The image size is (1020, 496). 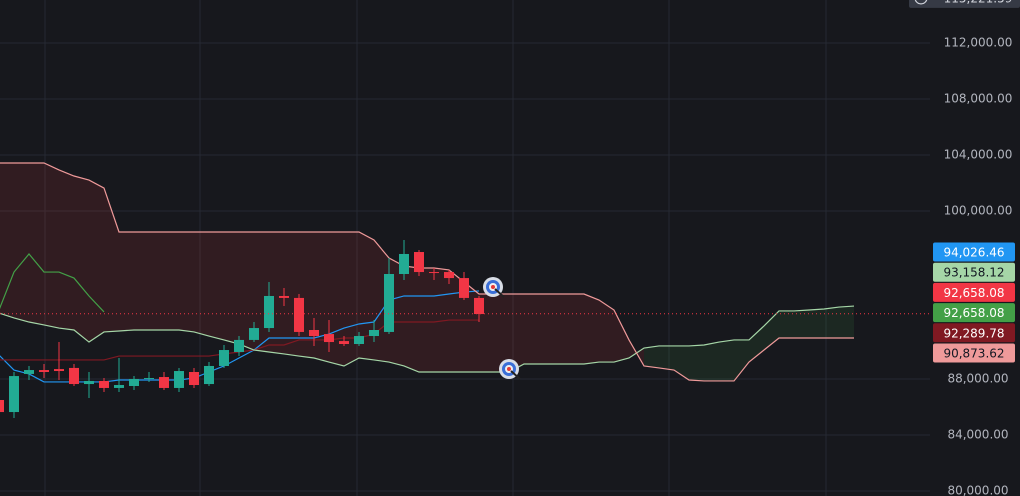 I want to click on y-tick-label: 88,000.00, so click(x=977, y=379).